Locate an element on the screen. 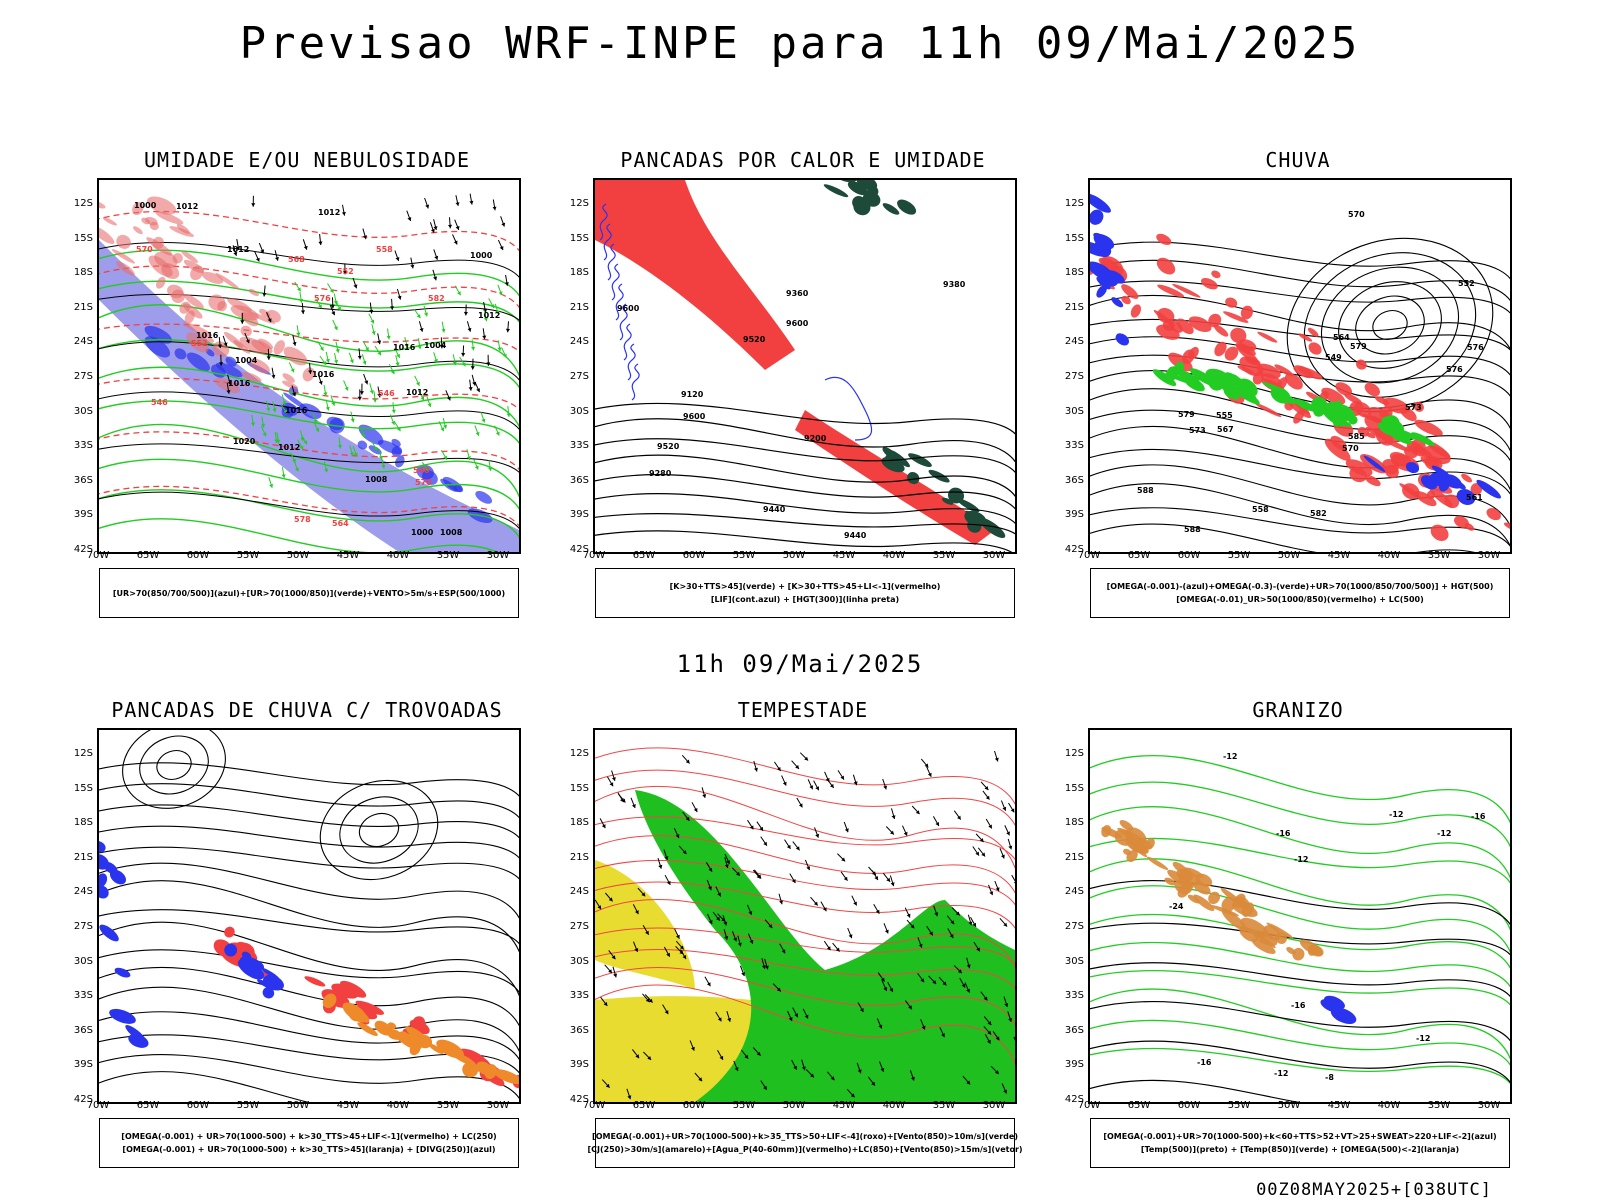  contour-label: 567 is located at coordinates (1225, 429).